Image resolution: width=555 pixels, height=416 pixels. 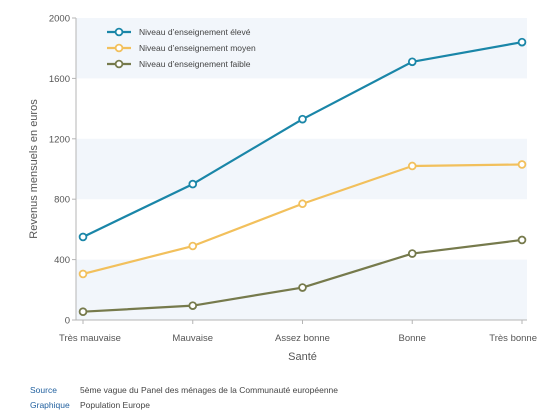 What do you see at coordinates (59, 79) in the screenshot?
I see `y-tick-label: 1600` at bounding box center [59, 79].